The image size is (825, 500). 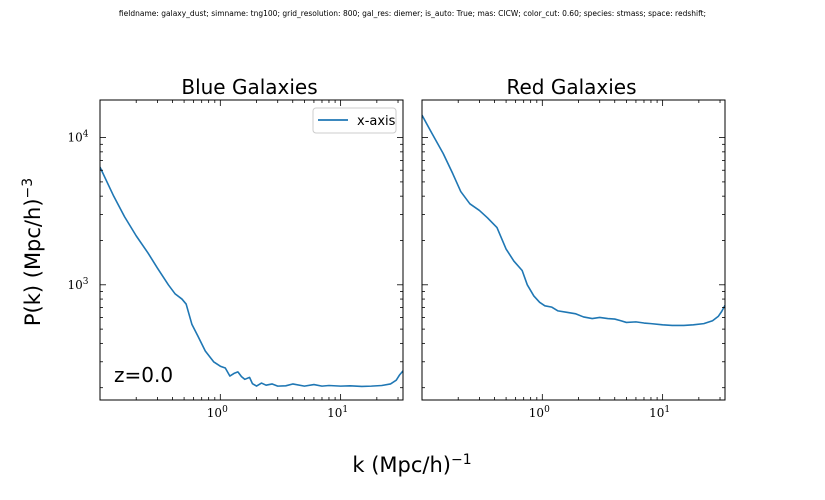 I want to click on legend-box, so click(x=354, y=120).